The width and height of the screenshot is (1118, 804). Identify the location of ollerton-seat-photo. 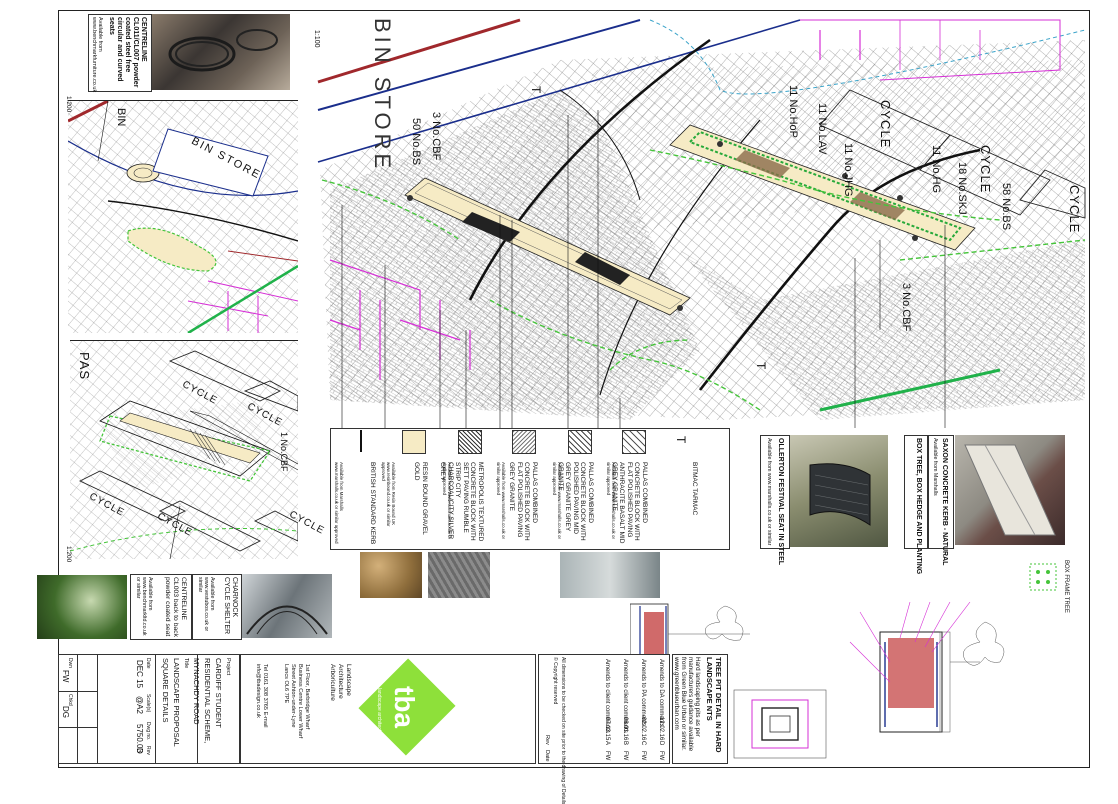
(839, 491).